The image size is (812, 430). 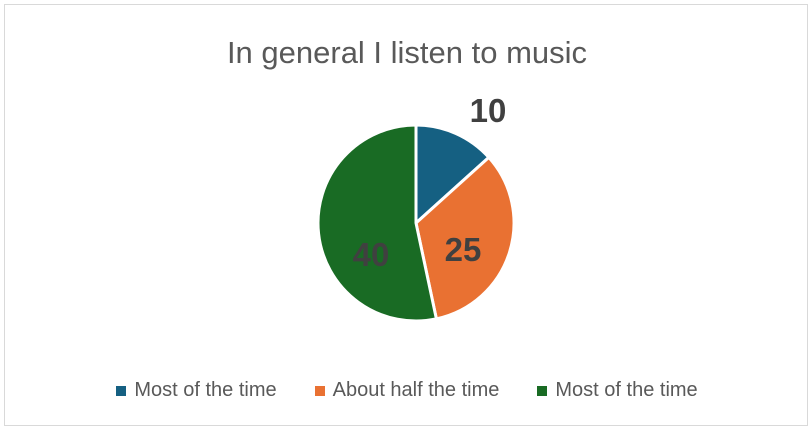 What do you see at coordinates (205, 390) in the screenshot?
I see `legend-label-0: Most of the time` at bounding box center [205, 390].